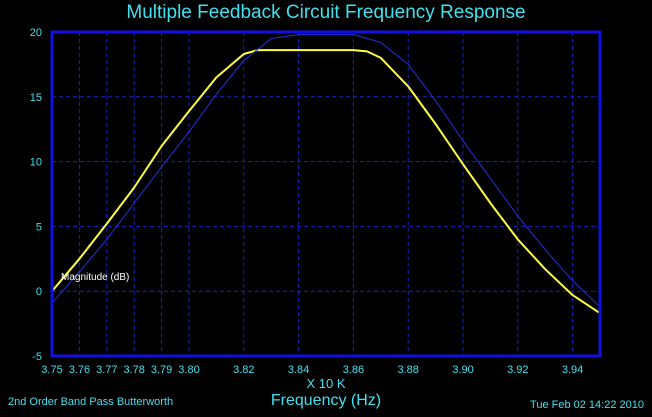 This screenshot has height=417, width=652. What do you see at coordinates (79, 370) in the screenshot?
I see `x-tick-label: 3.76` at bounding box center [79, 370].